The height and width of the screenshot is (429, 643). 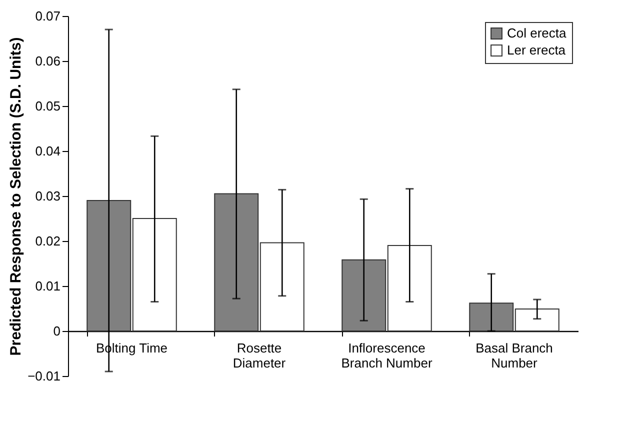 I want to click on y-tick-label: 0.04, so click(x=47, y=151).